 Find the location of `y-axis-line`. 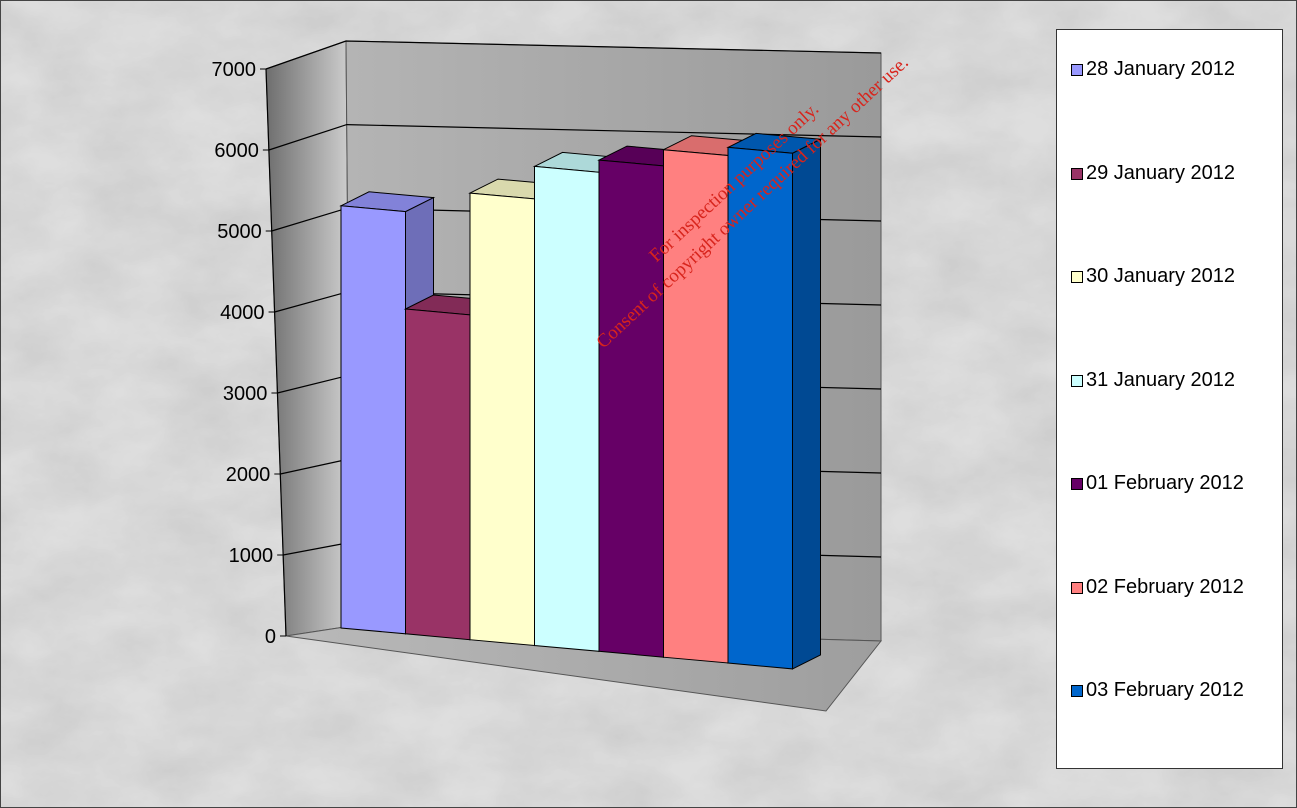

y-axis-line is located at coordinates (276, 352).